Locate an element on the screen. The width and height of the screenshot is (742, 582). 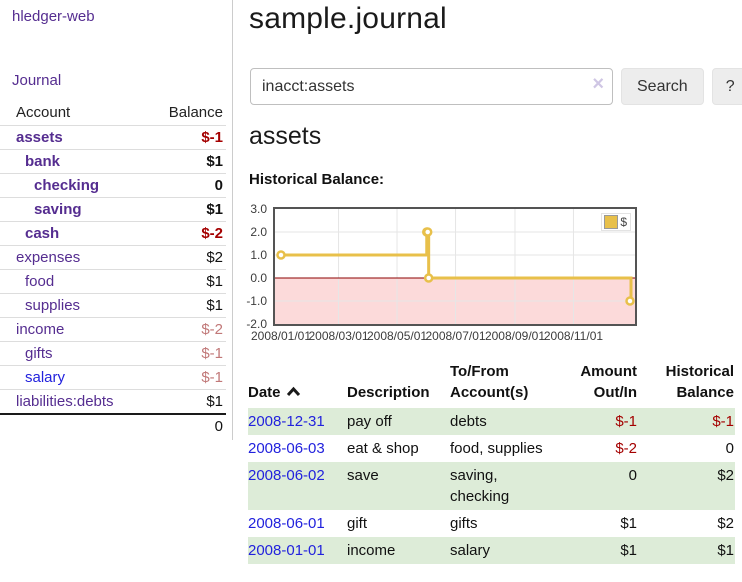
transaction-amount: 0 is located at coordinates (632, 475).